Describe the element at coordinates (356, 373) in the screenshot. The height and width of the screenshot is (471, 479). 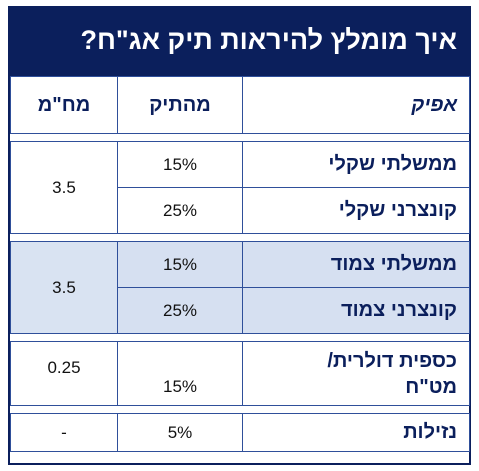
I see `row-name: כספית דולרית/ מט"ח` at that location.